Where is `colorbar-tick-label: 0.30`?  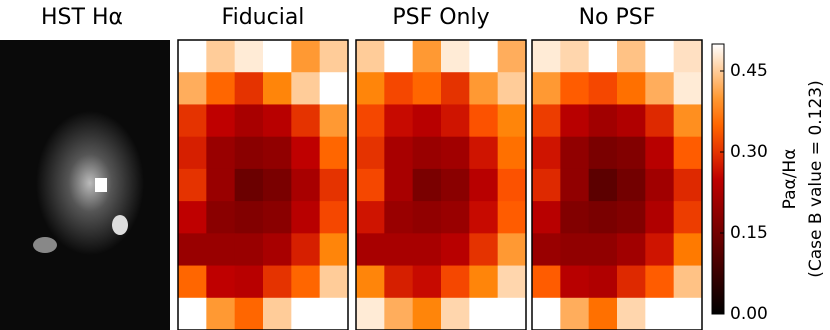 colorbar-tick-label: 0.30 is located at coordinates (749, 152).